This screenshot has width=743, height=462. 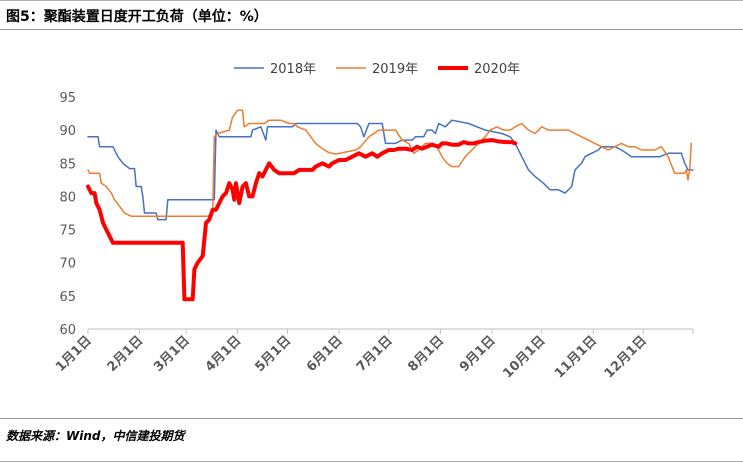 I want to click on x-tick-label: 11月1日, so click(x=576, y=357).